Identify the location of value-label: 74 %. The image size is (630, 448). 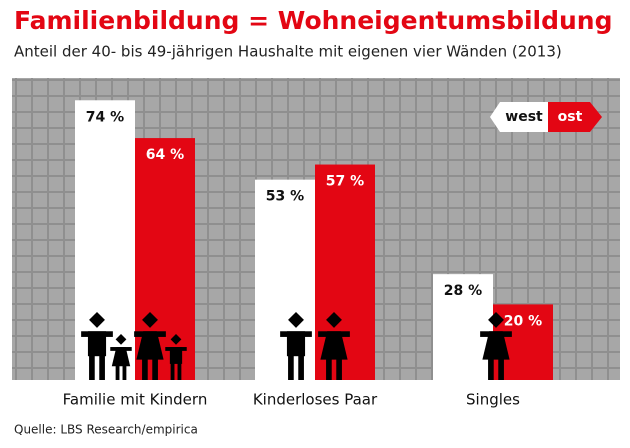
(105, 117).